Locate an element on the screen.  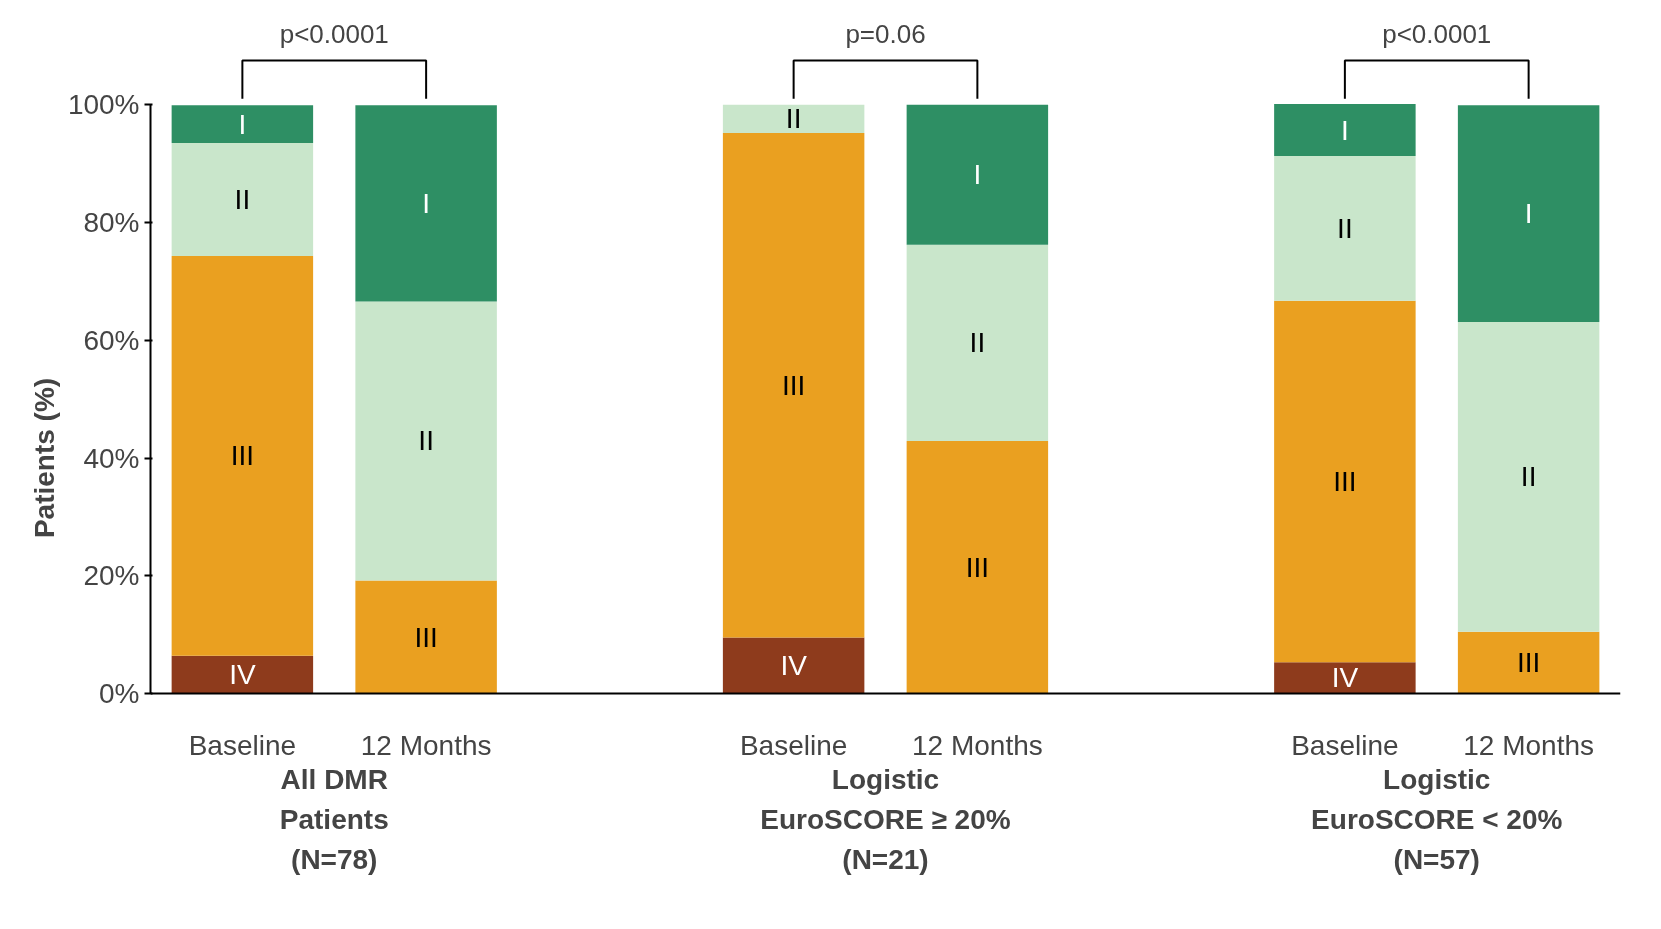
series-label: IV is located at coordinates (1345, 678).